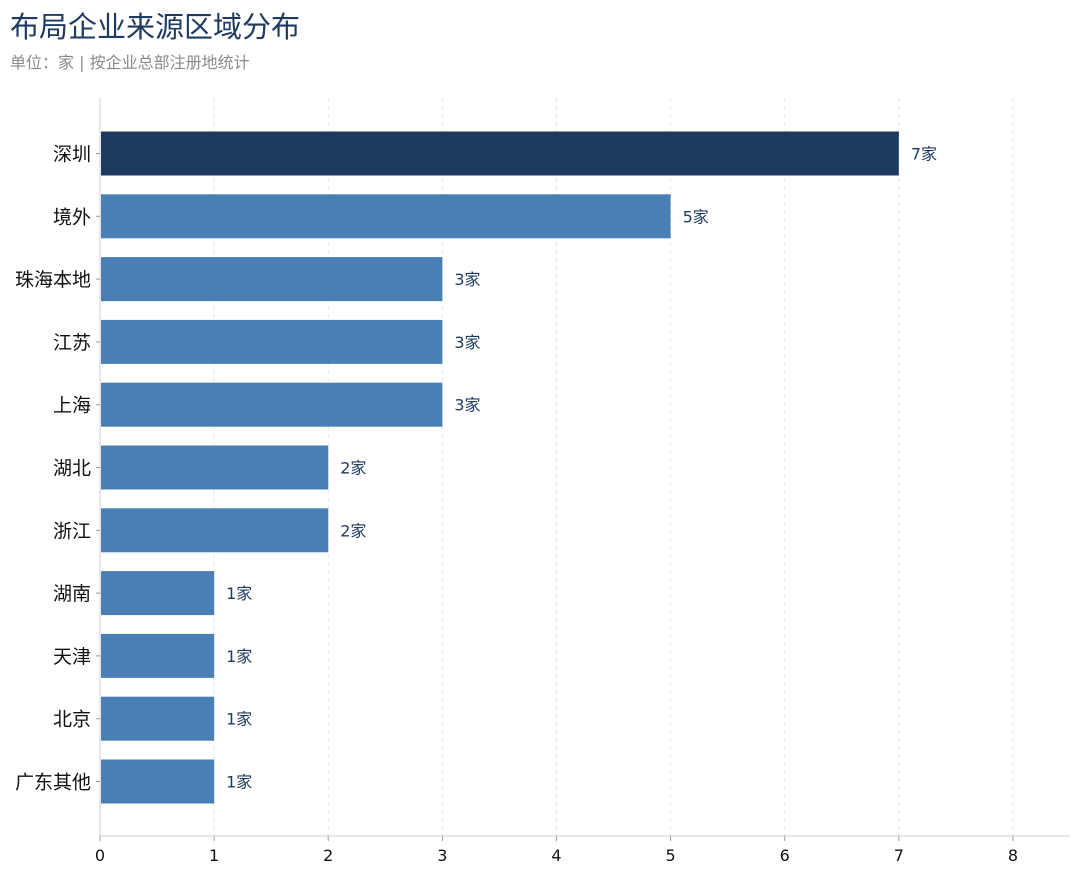 The height and width of the screenshot is (874, 1080). What do you see at coordinates (72, 155) in the screenshot?
I see `category-label: 深圳` at bounding box center [72, 155].